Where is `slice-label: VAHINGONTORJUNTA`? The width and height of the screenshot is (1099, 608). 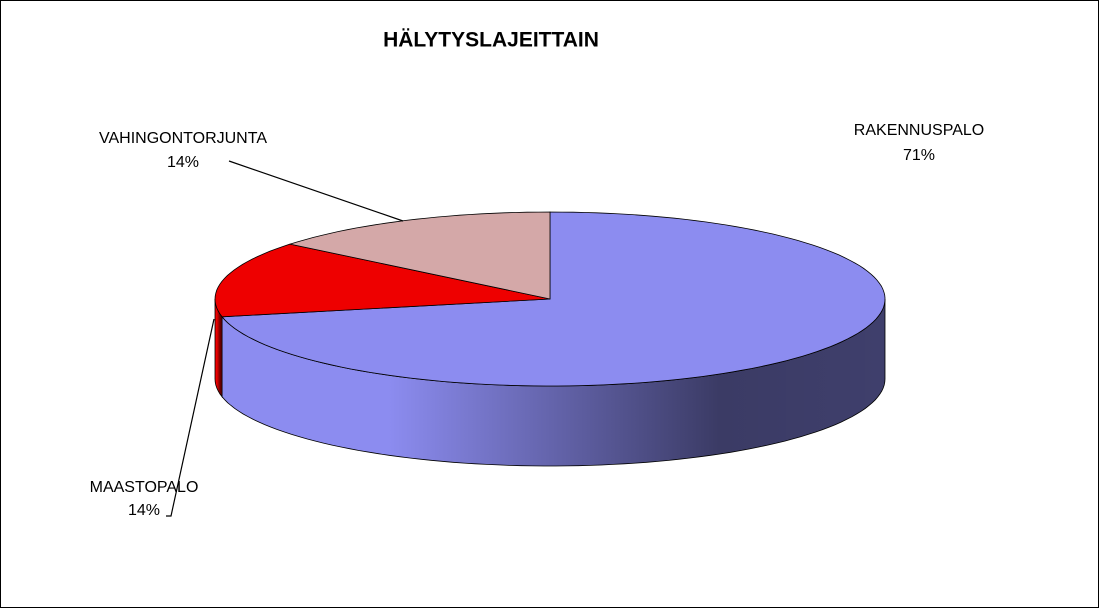
slice-label: VAHINGONTORJUNTA is located at coordinates (183, 138).